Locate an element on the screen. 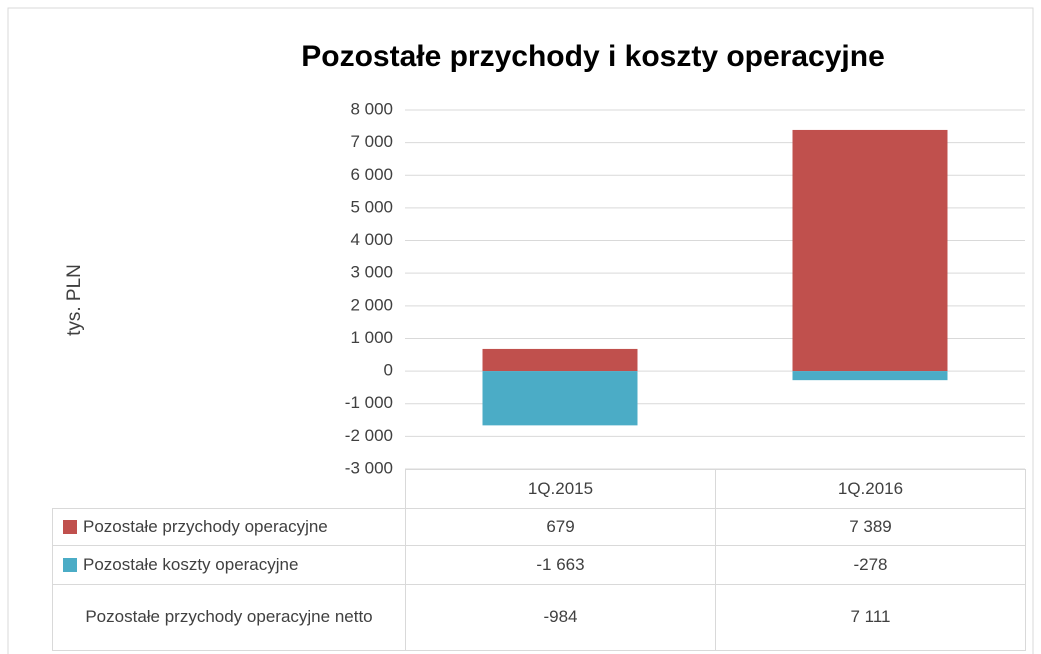 This screenshot has height=654, width=1041. y-tick-label: 5 000 is located at coordinates (371, 206).